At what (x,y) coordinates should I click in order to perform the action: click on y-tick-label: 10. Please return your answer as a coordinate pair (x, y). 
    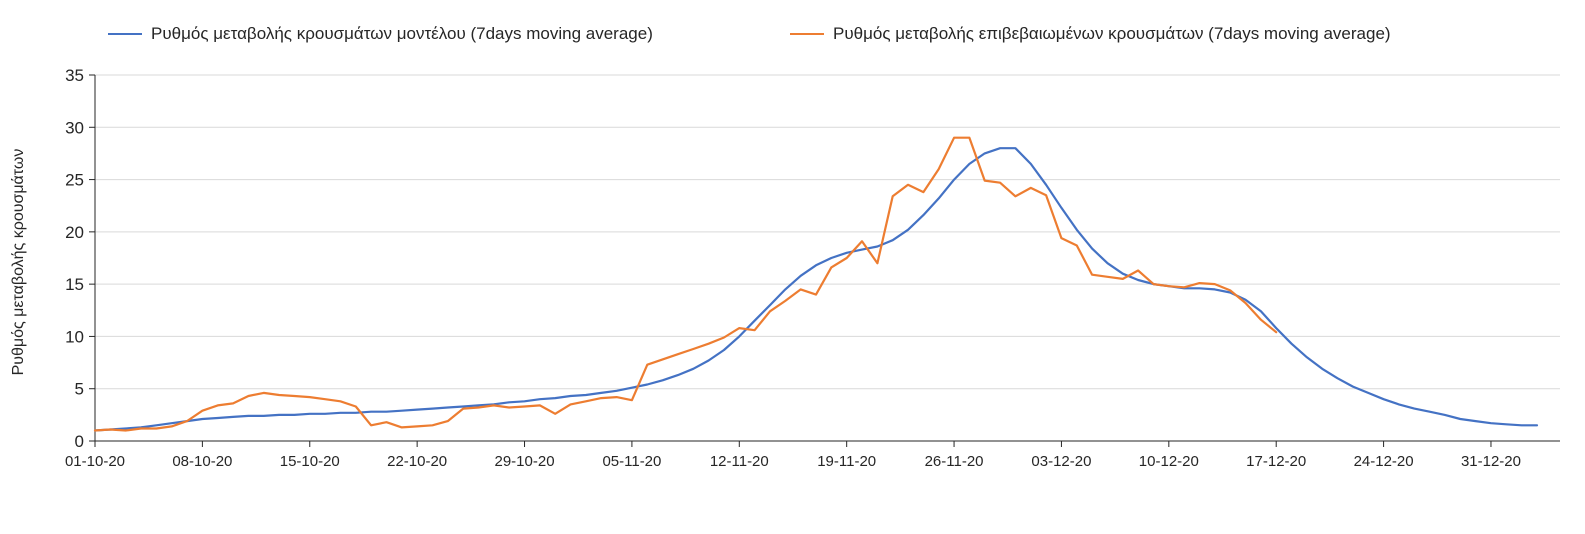
    Looking at the image, I should click on (74, 336).